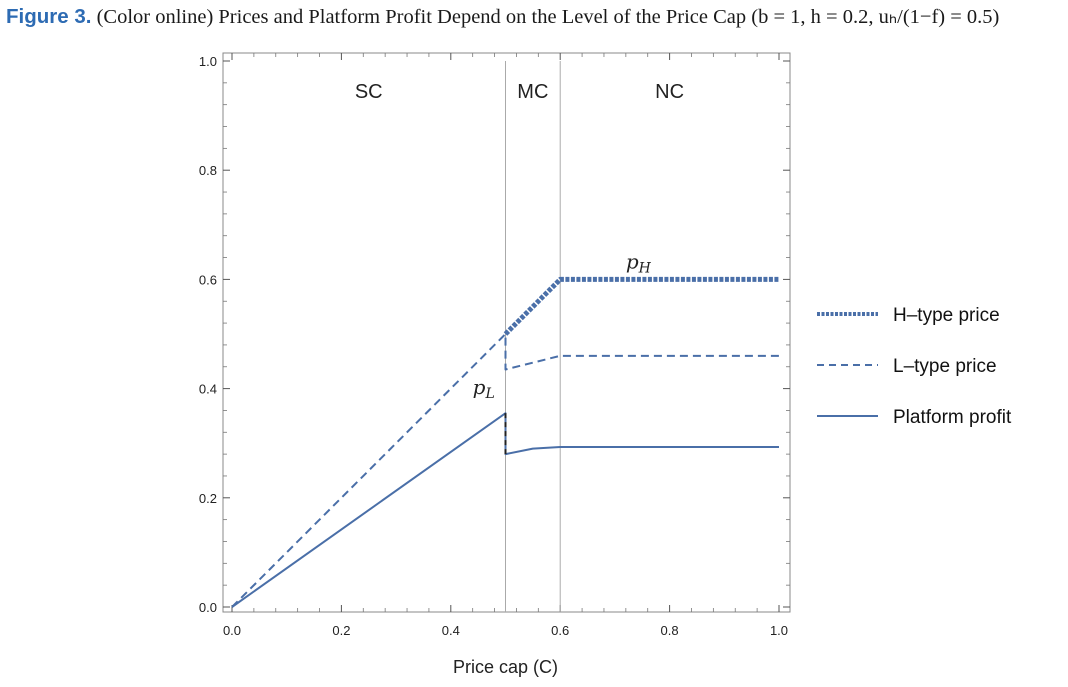  I want to click on region-label-sc: SC, so click(369, 92).